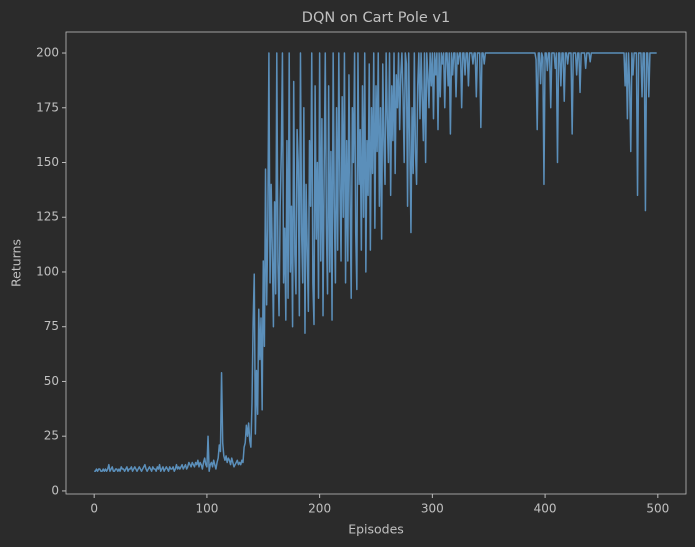  Describe the element at coordinates (47, 107) in the screenshot. I see `y-tick-label: 175` at that location.